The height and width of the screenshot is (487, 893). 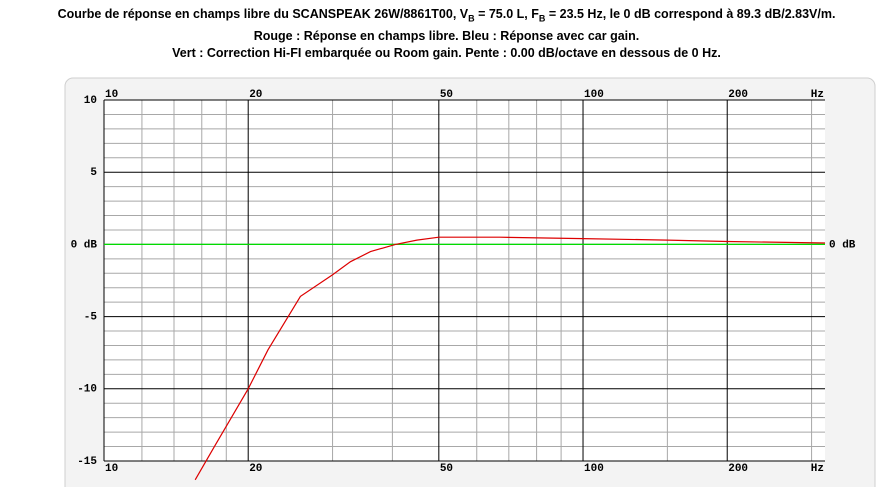 What do you see at coordinates (446, 469) in the screenshot?
I see `x-tick-label-bottom: 50` at bounding box center [446, 469].